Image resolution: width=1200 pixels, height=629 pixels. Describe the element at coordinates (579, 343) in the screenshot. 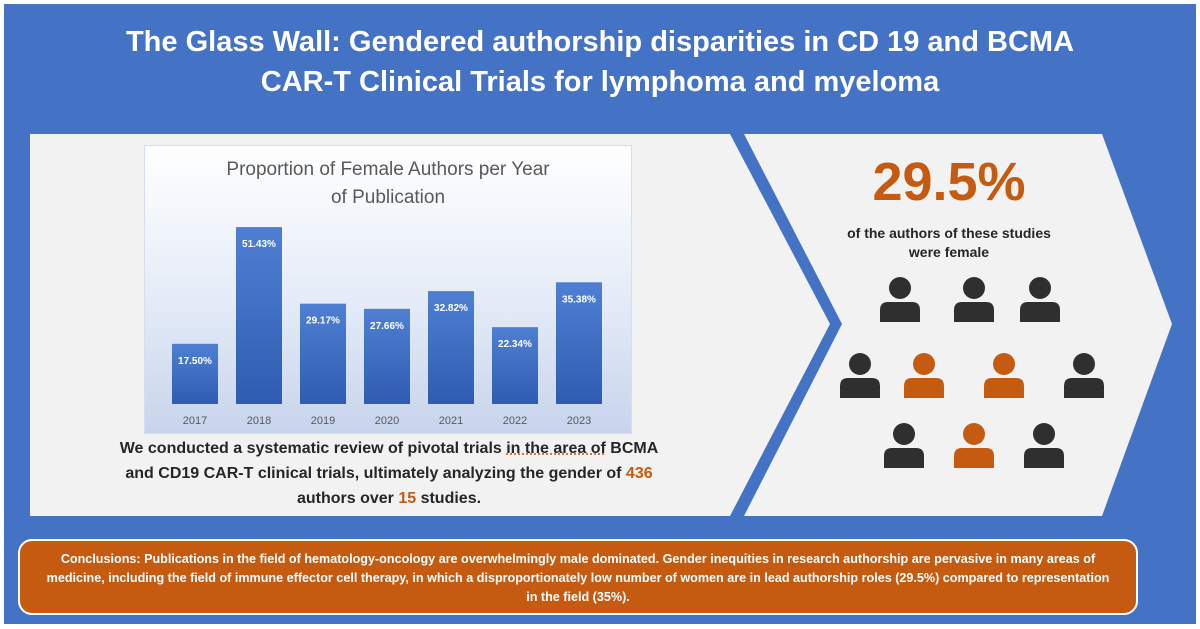

I see `bar-2023` at that location.